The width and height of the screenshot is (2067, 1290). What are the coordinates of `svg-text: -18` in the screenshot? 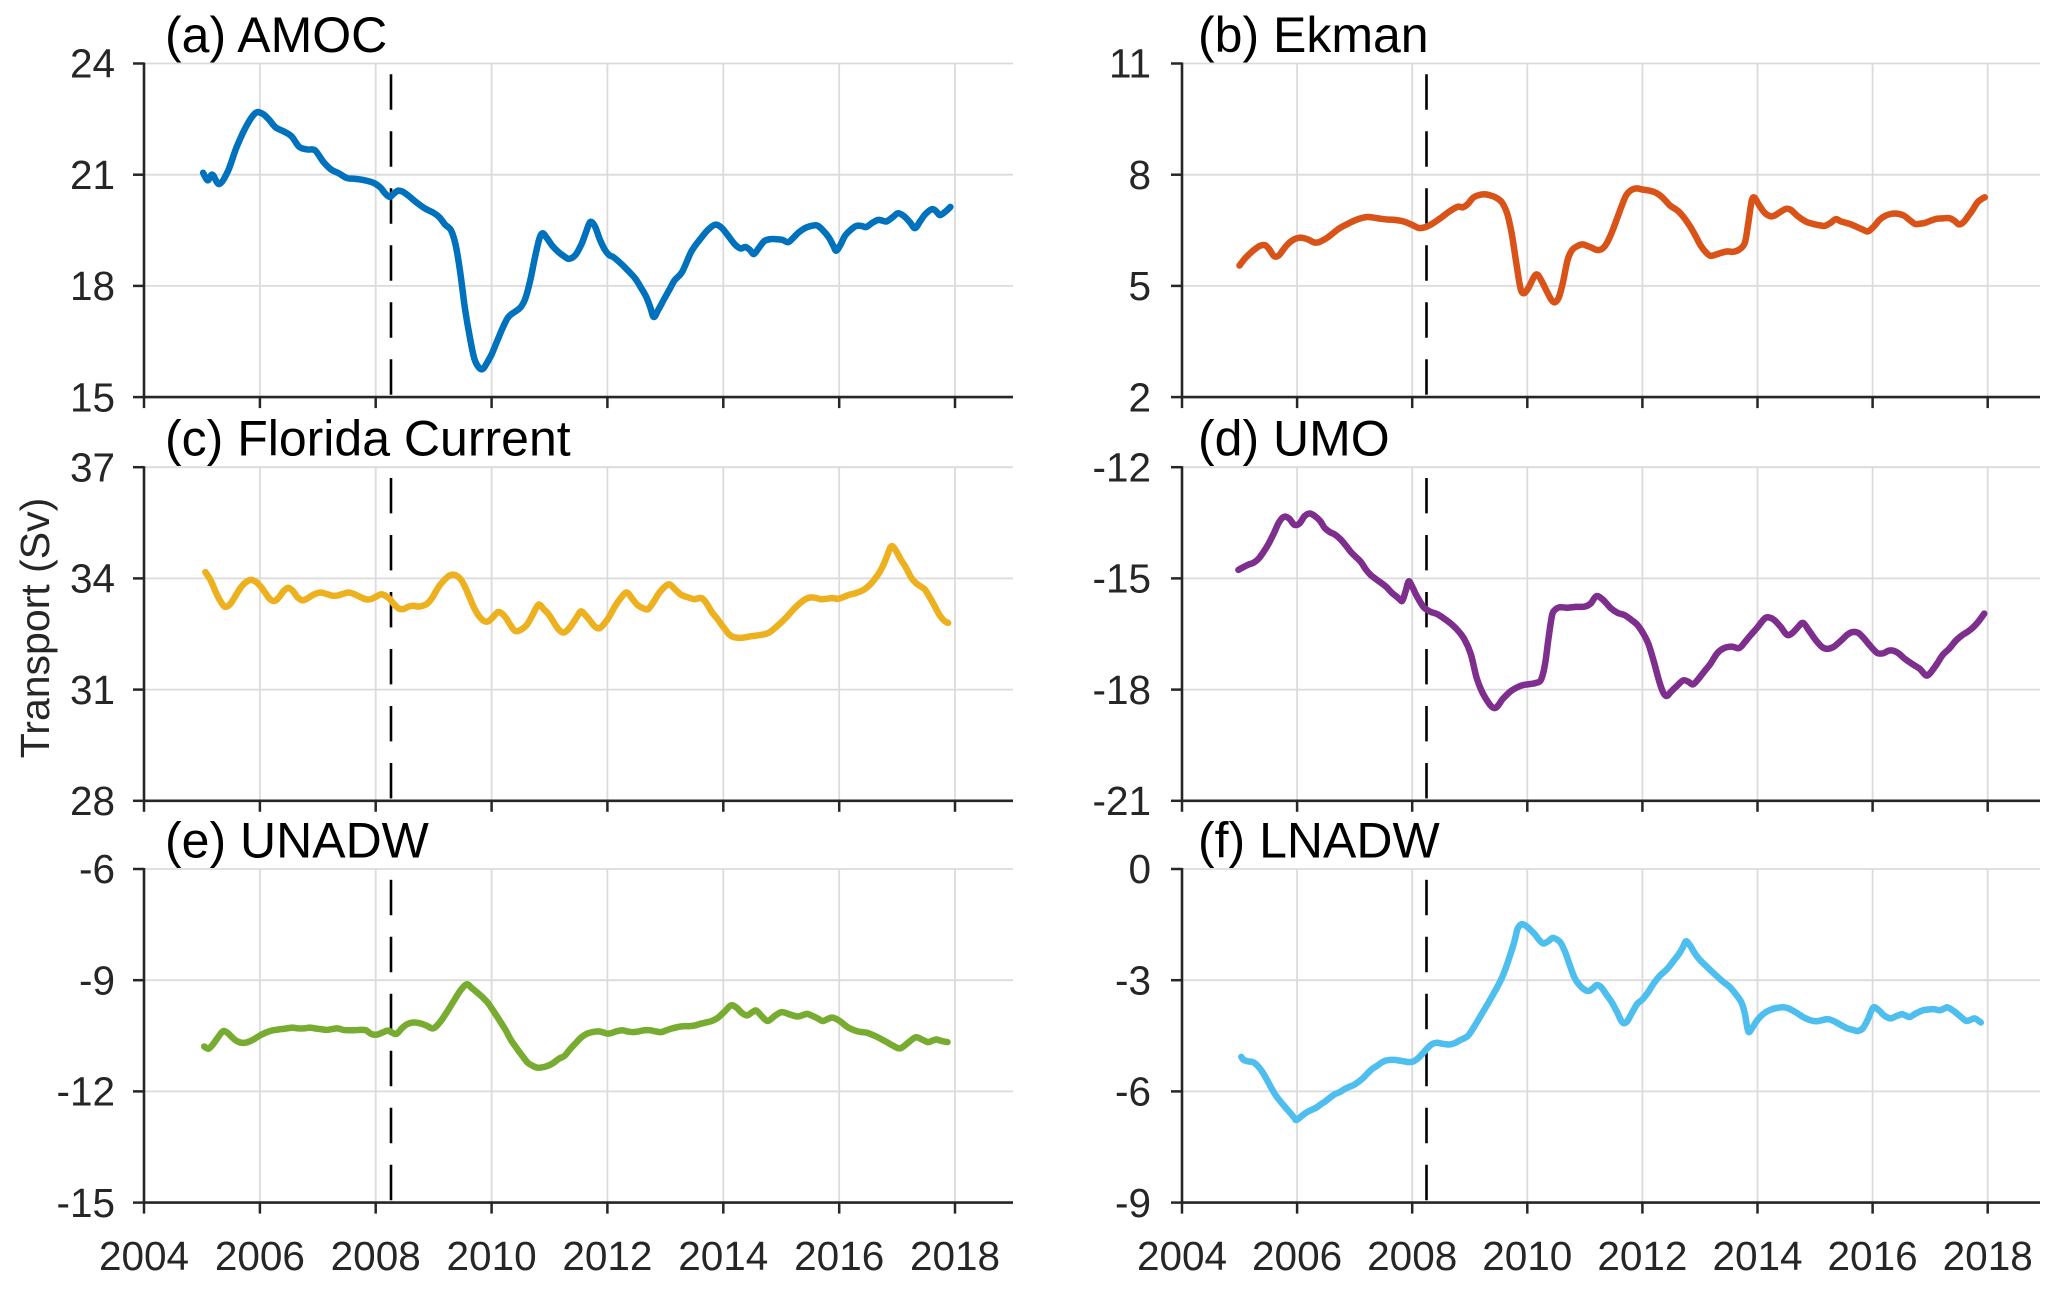 It's located at (1121, 690).